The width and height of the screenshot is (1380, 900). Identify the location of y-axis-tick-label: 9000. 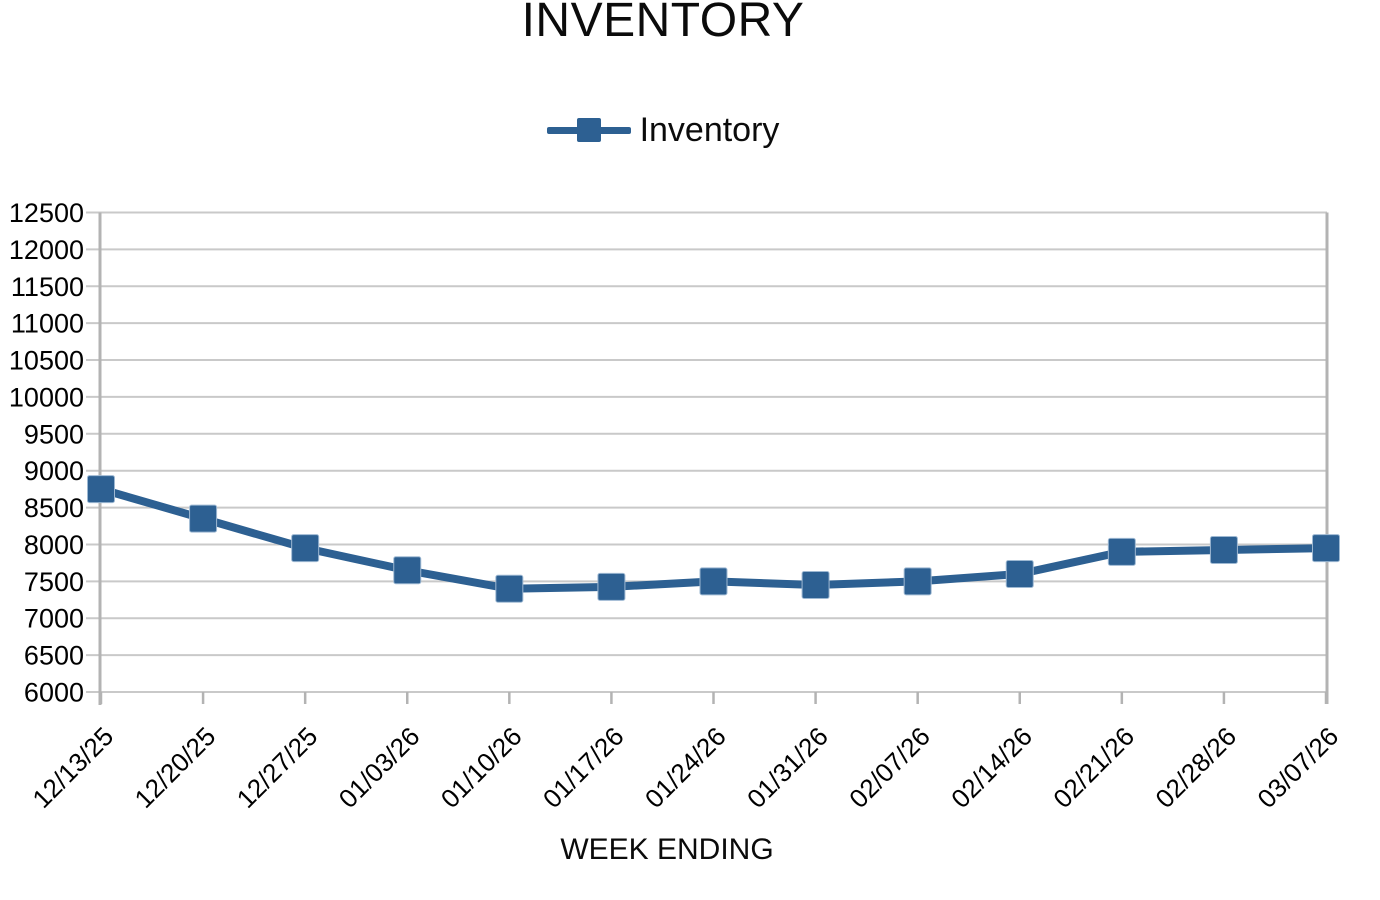
(54, 471).